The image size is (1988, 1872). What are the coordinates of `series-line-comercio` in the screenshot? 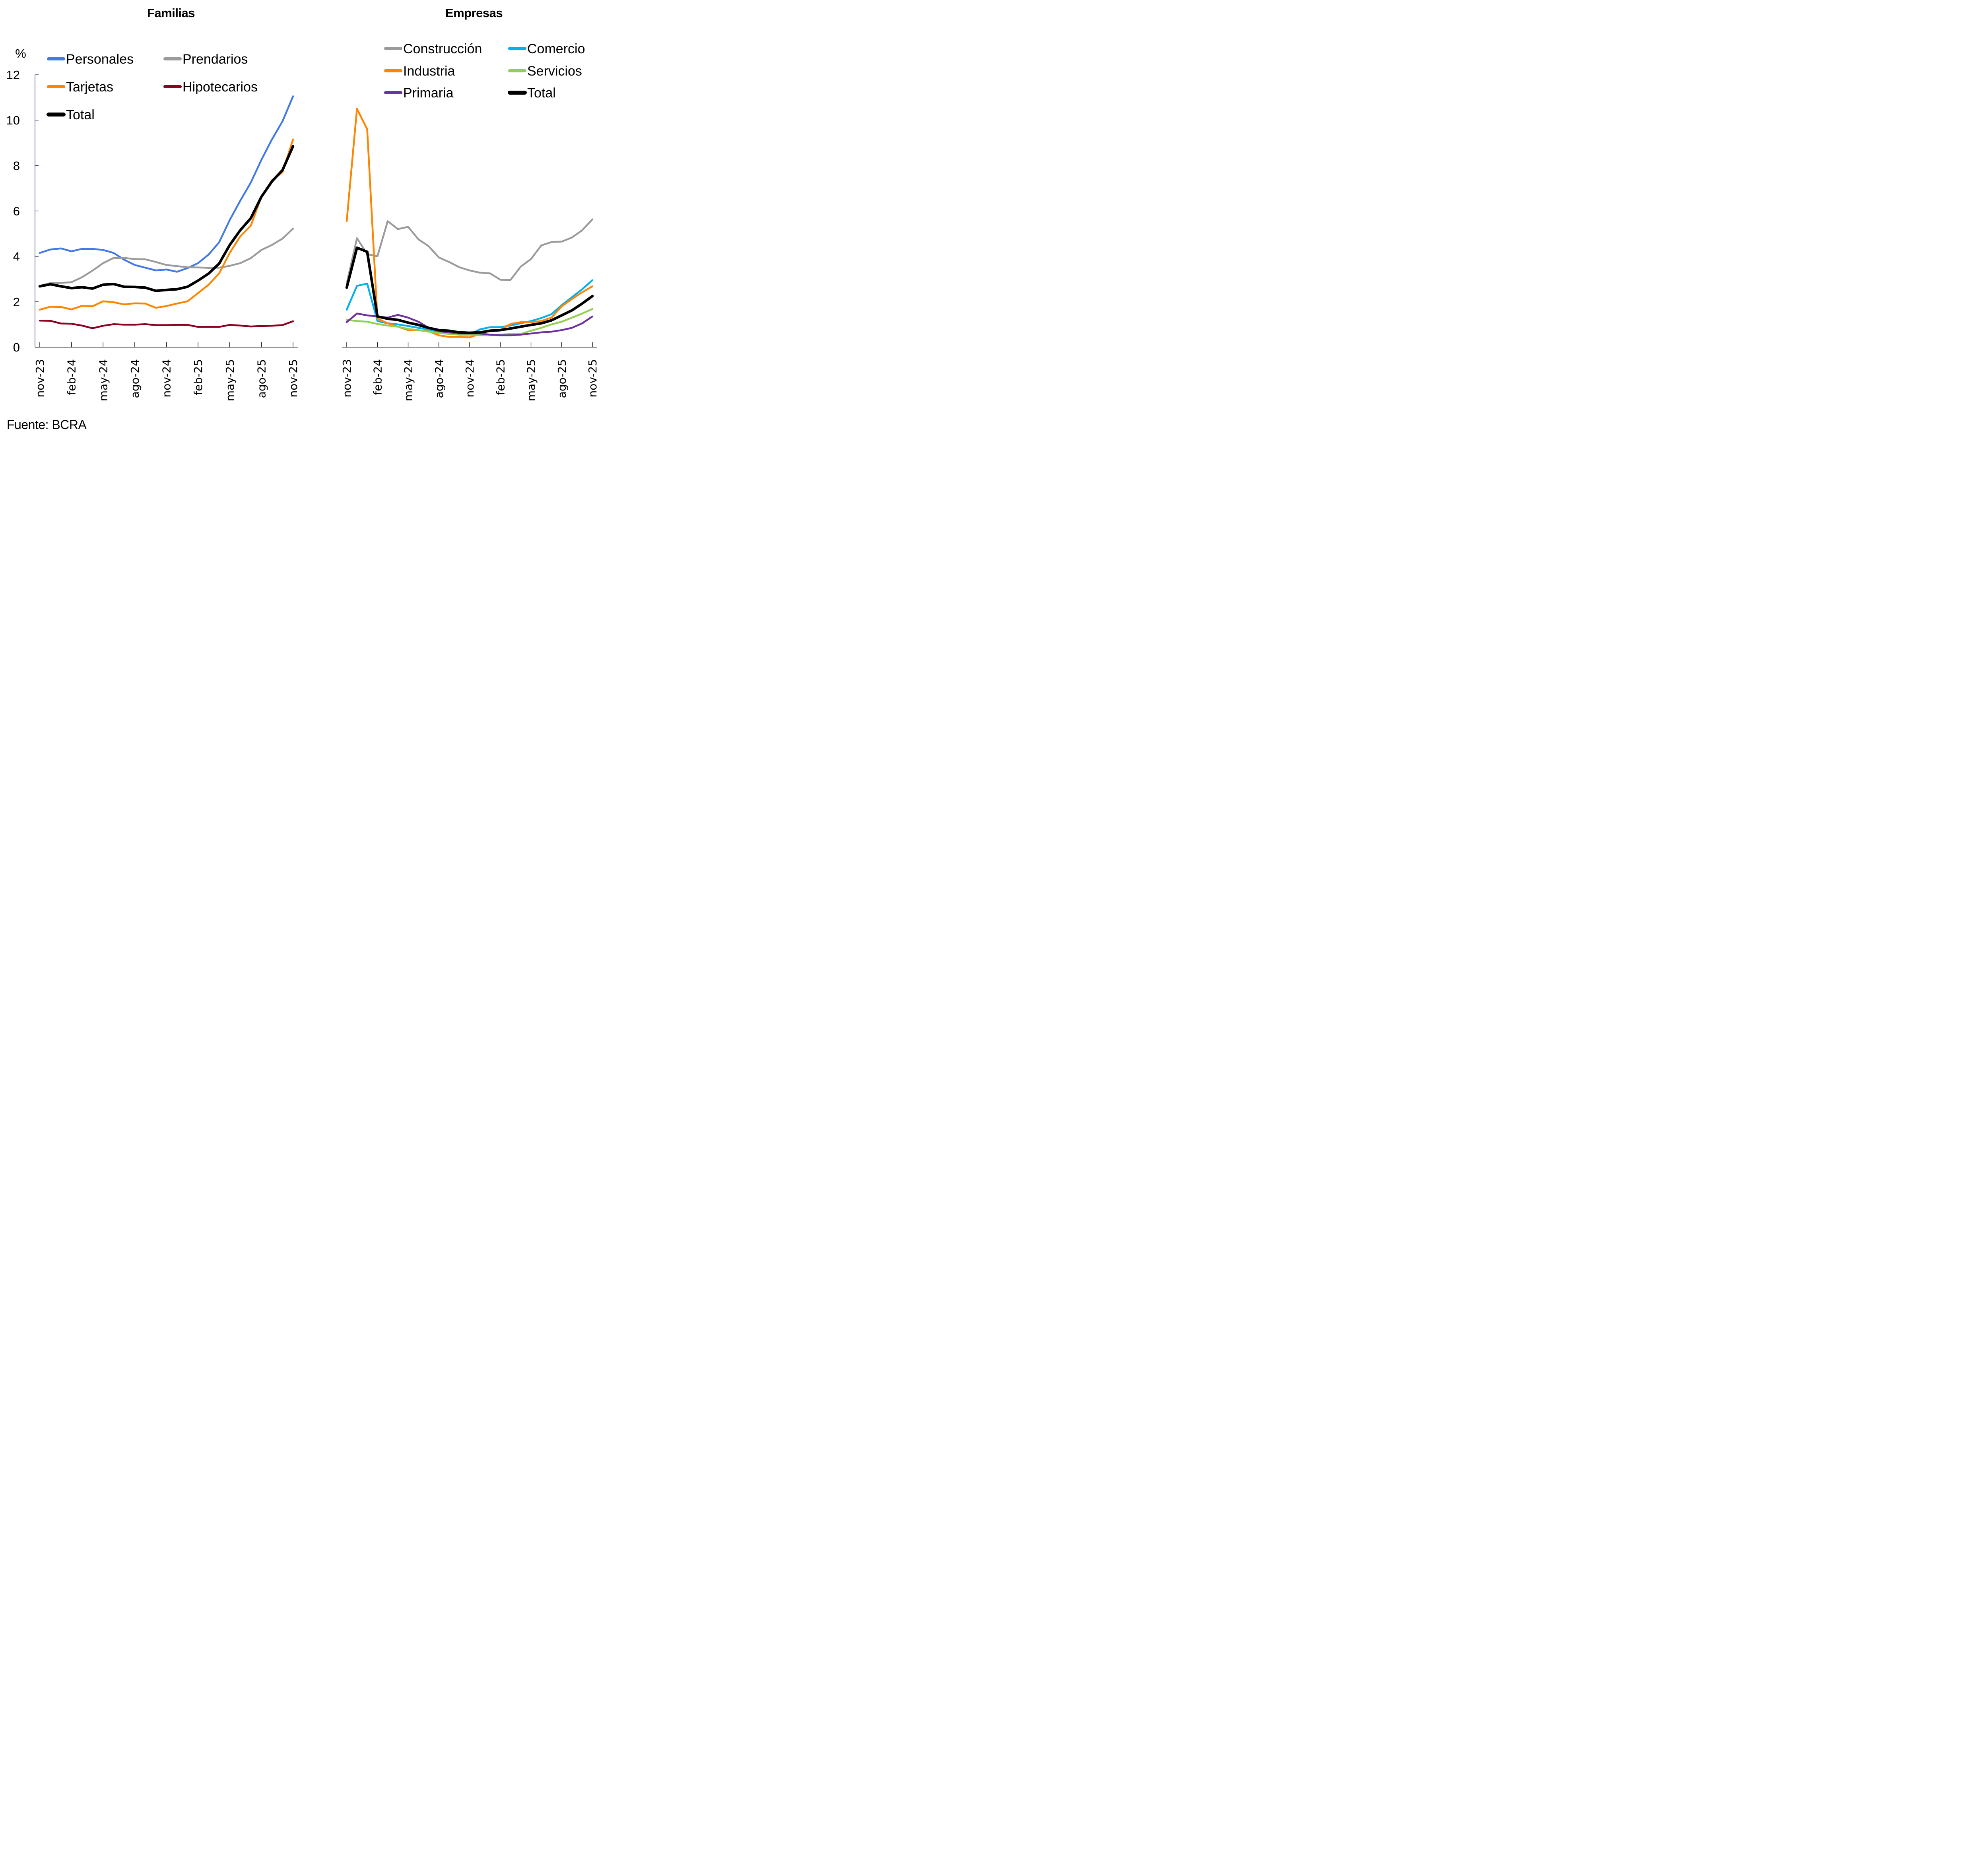 It's located at (470, 307).